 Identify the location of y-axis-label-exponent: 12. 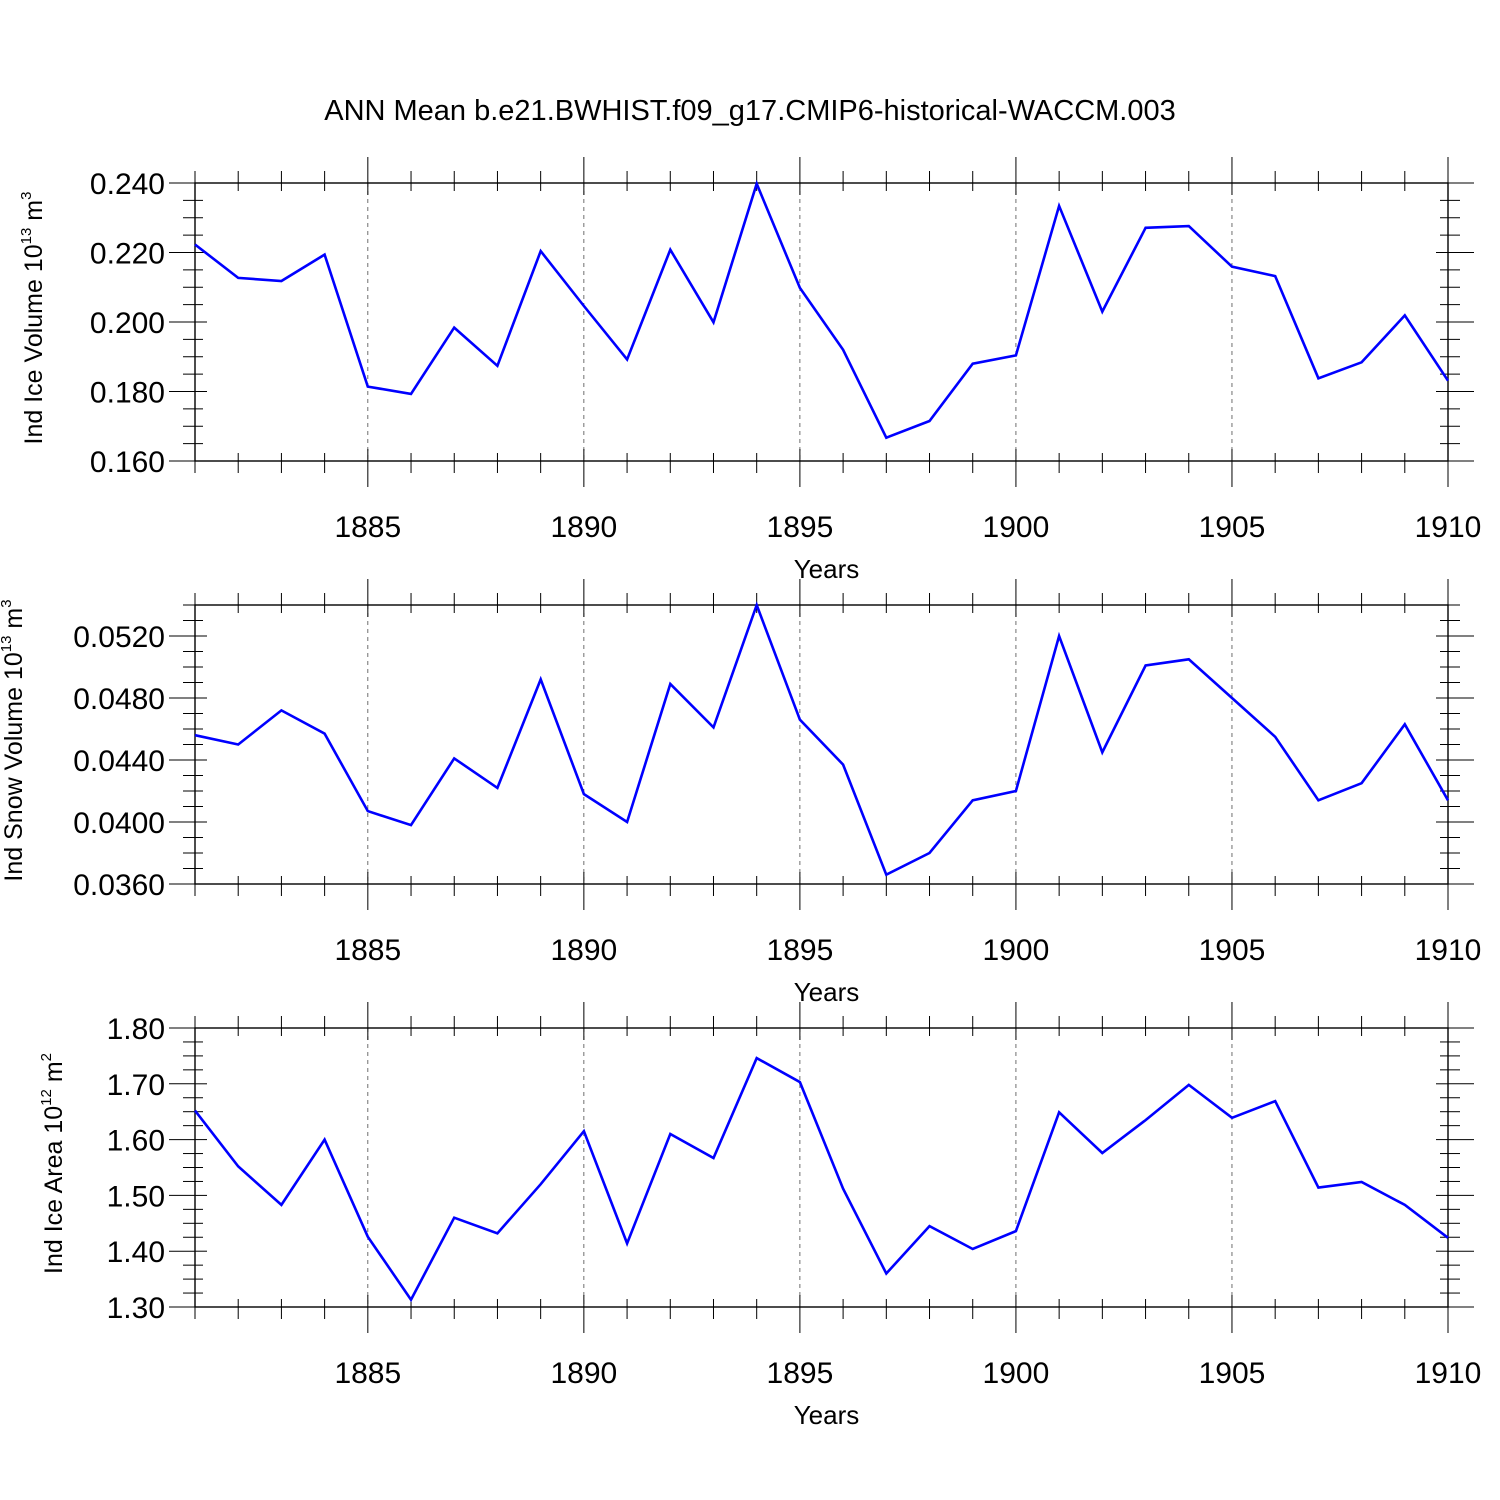
(46, 1097).